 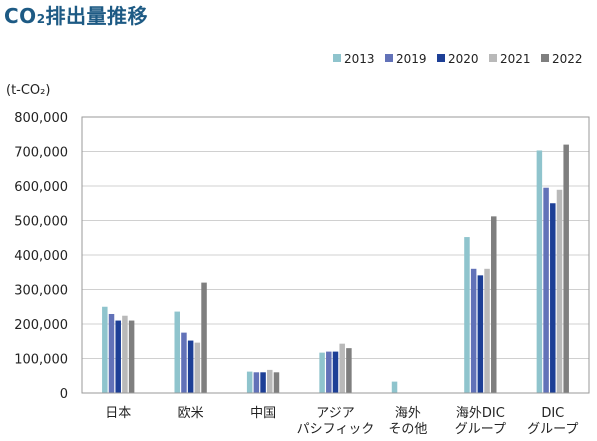 What do you see at coordinates (515, 59) in the screenshot?
I see `legend-label-2021: 2021` at bounding box center [515, 59].